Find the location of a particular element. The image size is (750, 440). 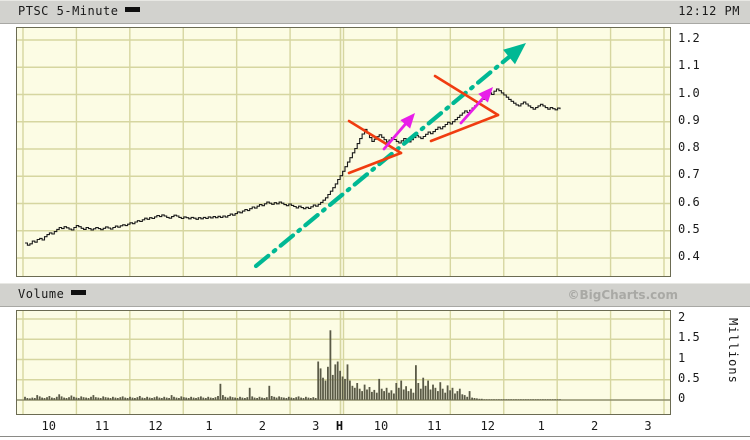

price-tick-label: 0.6 is located at coordinates (689, 201).